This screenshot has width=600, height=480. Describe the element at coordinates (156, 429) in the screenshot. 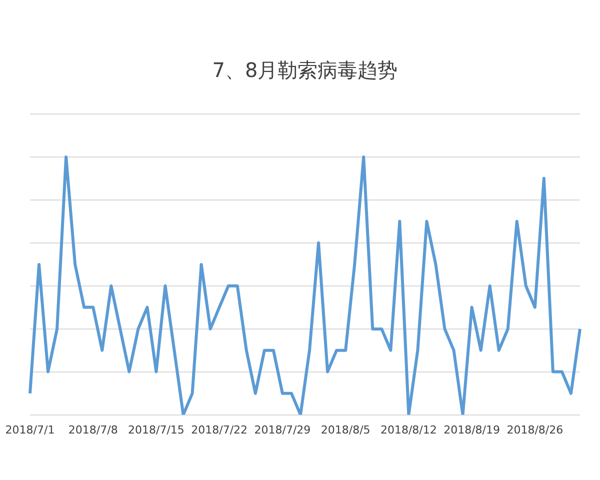

I see `x-tick-label: 2018/7/15` at that location.